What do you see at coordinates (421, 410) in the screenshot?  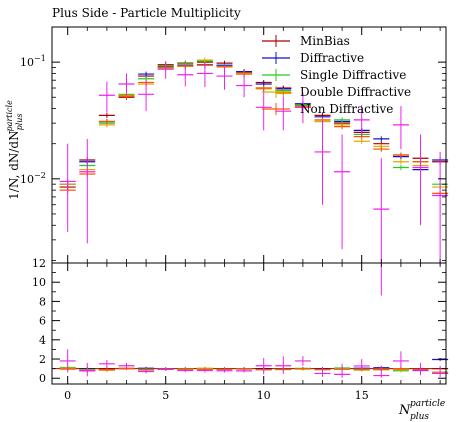 I see `x-axis-label: N particle plus` at bounding box center [421, 410].